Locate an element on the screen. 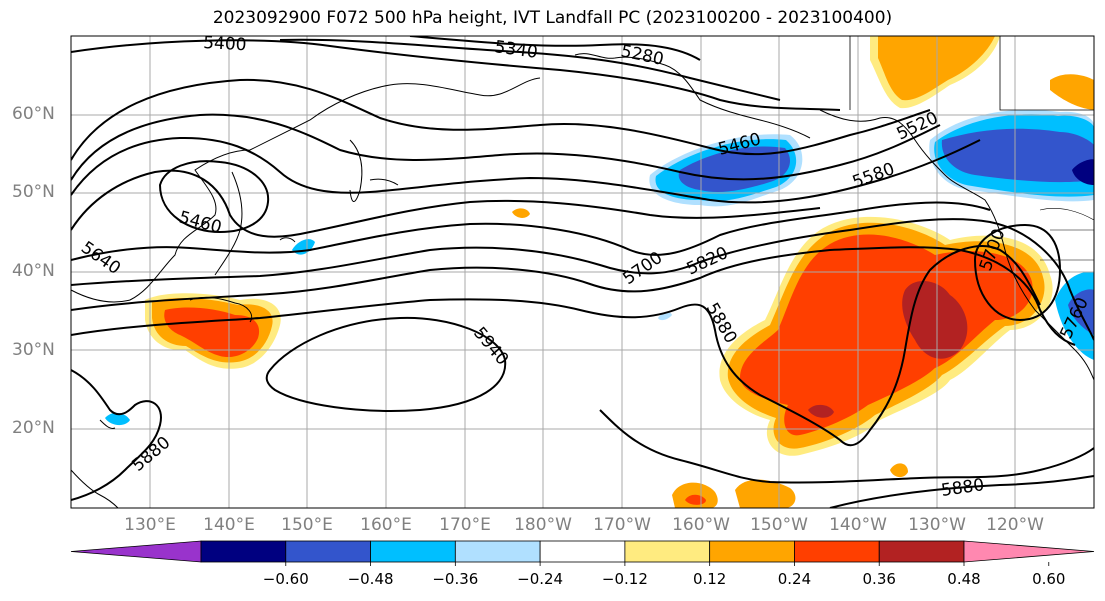 Image resolution: width=1105 pixels, height=601 pixels. colorbar-tick-label: −0.36 is located at coordinates (455, 579).